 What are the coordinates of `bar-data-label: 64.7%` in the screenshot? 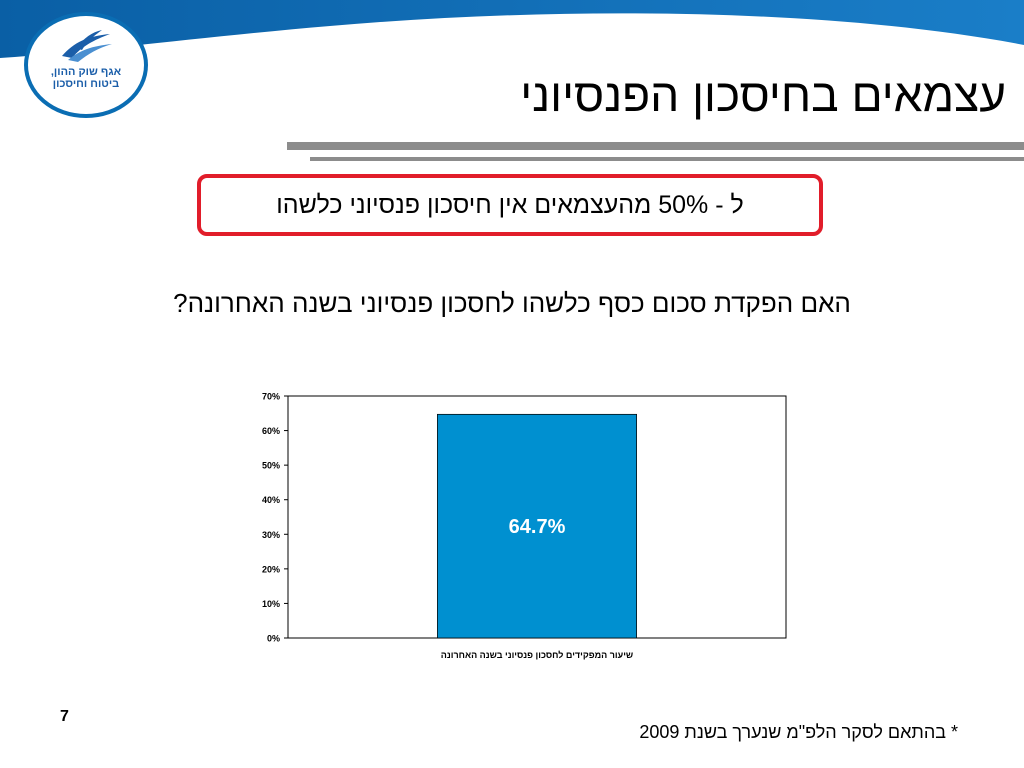 It's located at (537, 527).